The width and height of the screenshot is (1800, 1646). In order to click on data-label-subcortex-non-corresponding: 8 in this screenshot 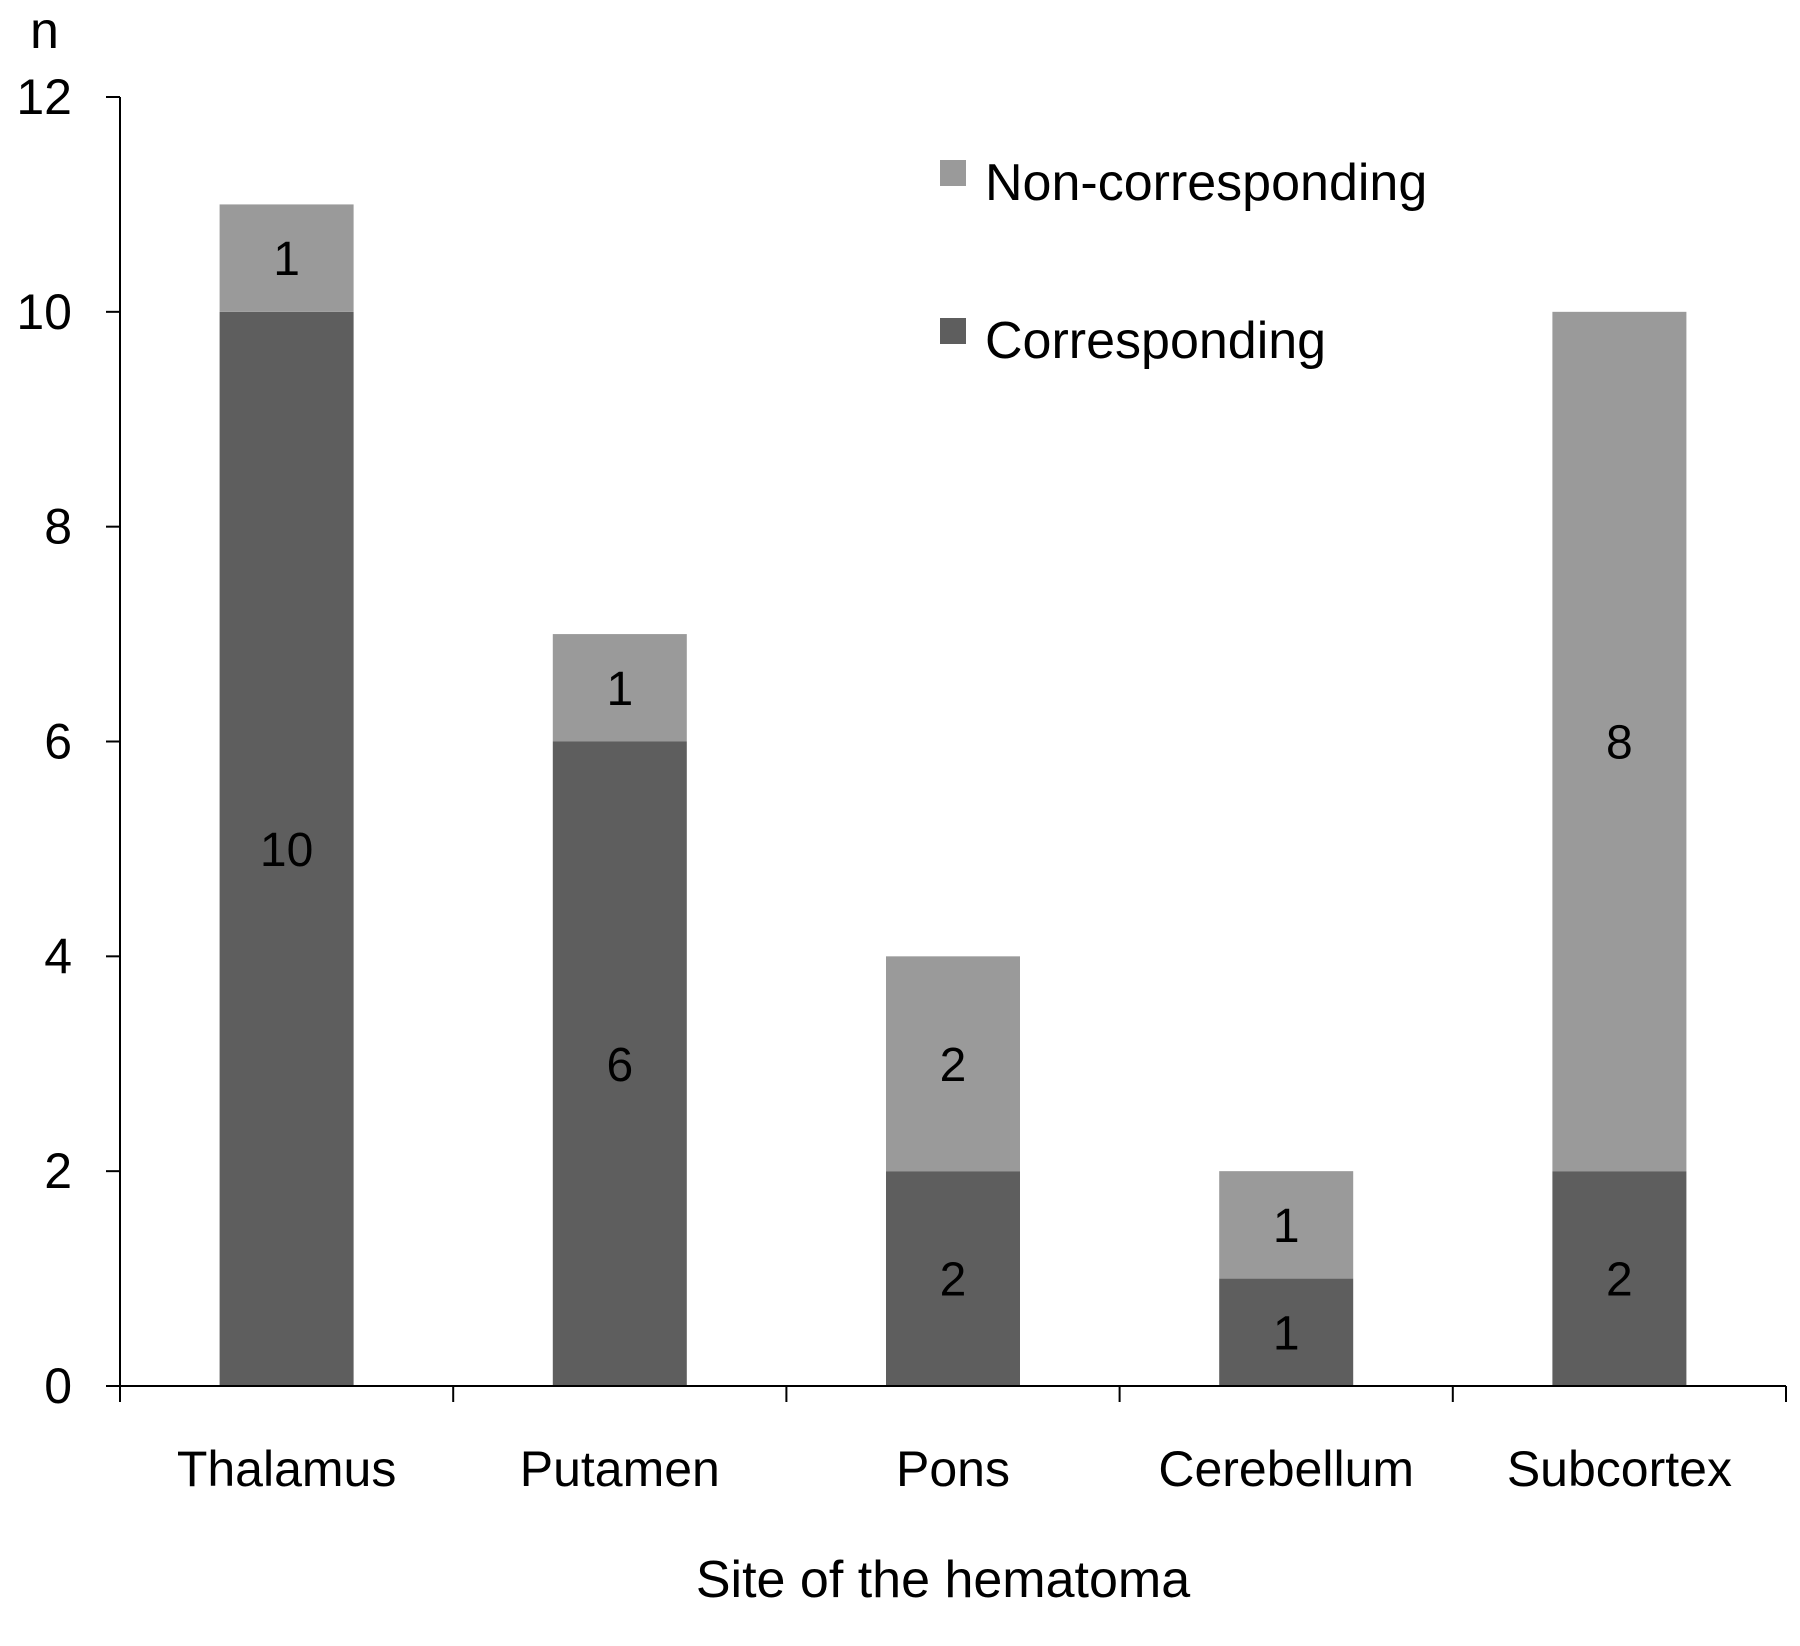, I will do `click(1619, 743)`.